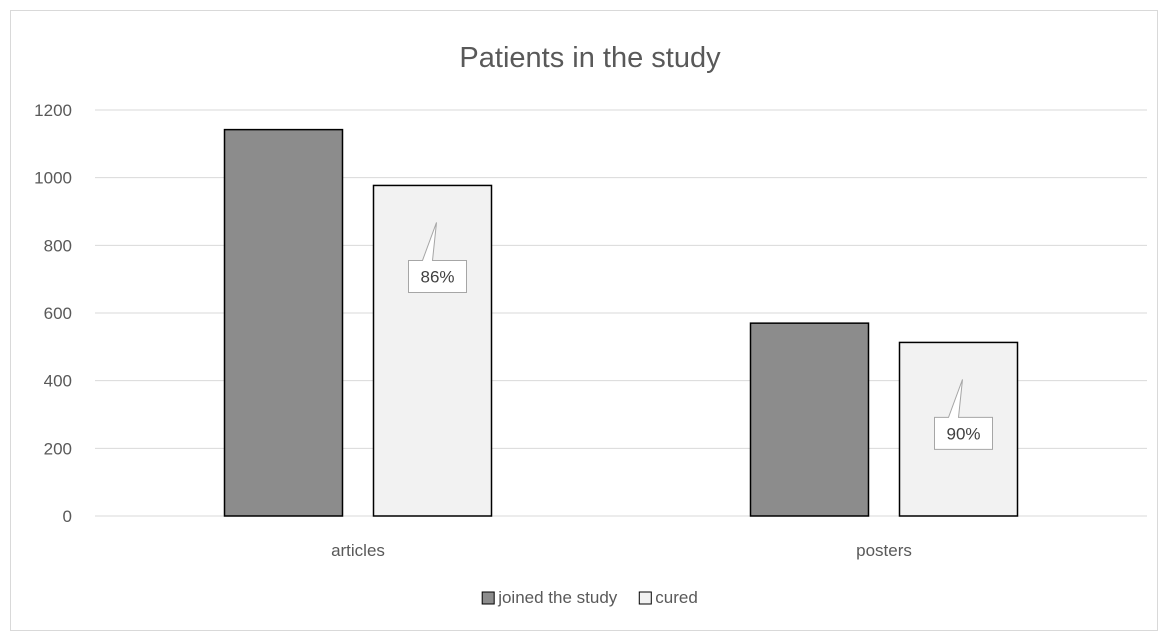 The image size is (1164, 635). What do you see at coordinates (53, 178) in the screenshot?
I see `y-tick-label: 1000` at bounding box center [53, 178].